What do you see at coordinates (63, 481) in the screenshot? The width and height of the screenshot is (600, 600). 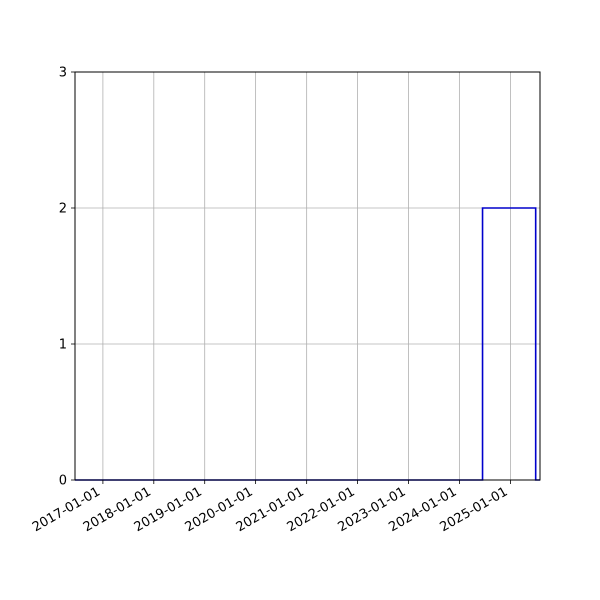 I see `y-tick-label: 0` at bounding box center [63, 481].